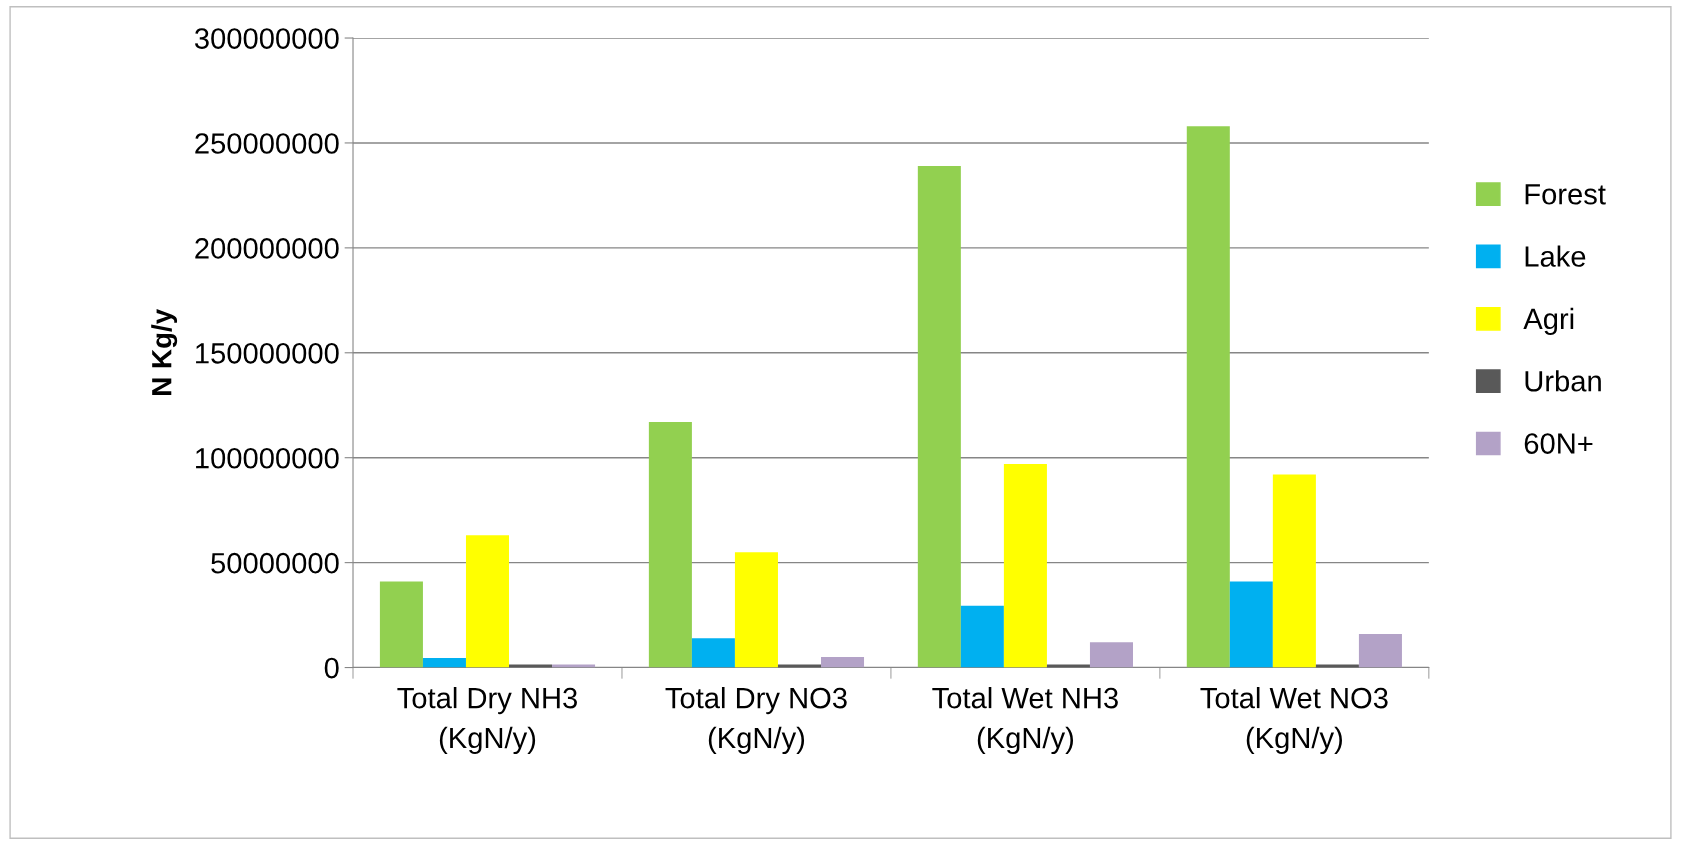 The image size is (1681, 845). Describe the element at coordinates (164, 351) in the screenshot. I see `y-axis-title: N Kg/y` at that location.